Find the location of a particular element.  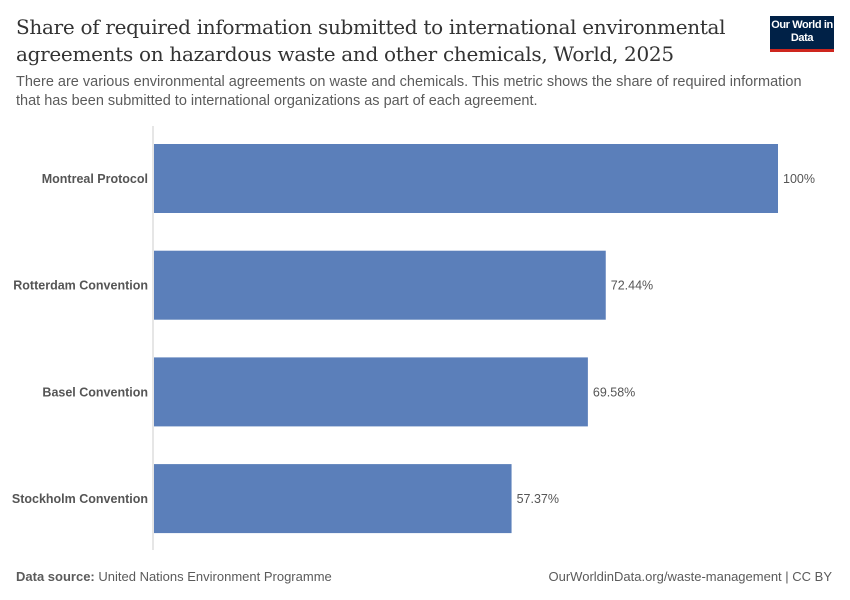

value-label: 72.44% is located at coordinates (632, 286).